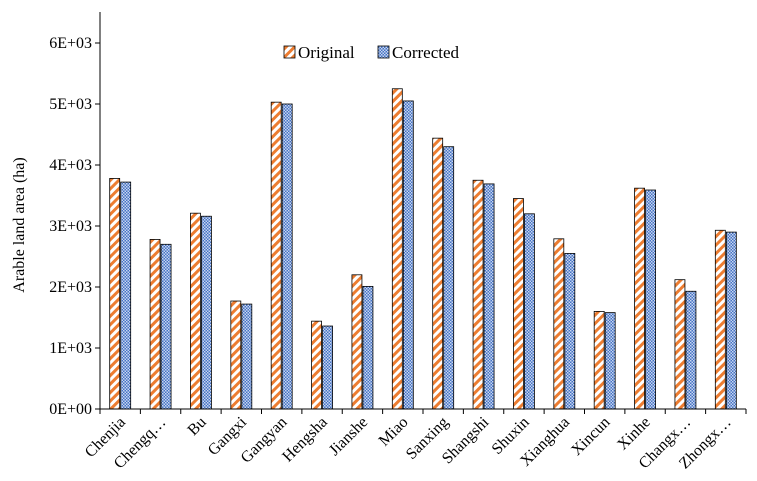  I want to click on y-tick-label: 2E+03, so click(70, 287).